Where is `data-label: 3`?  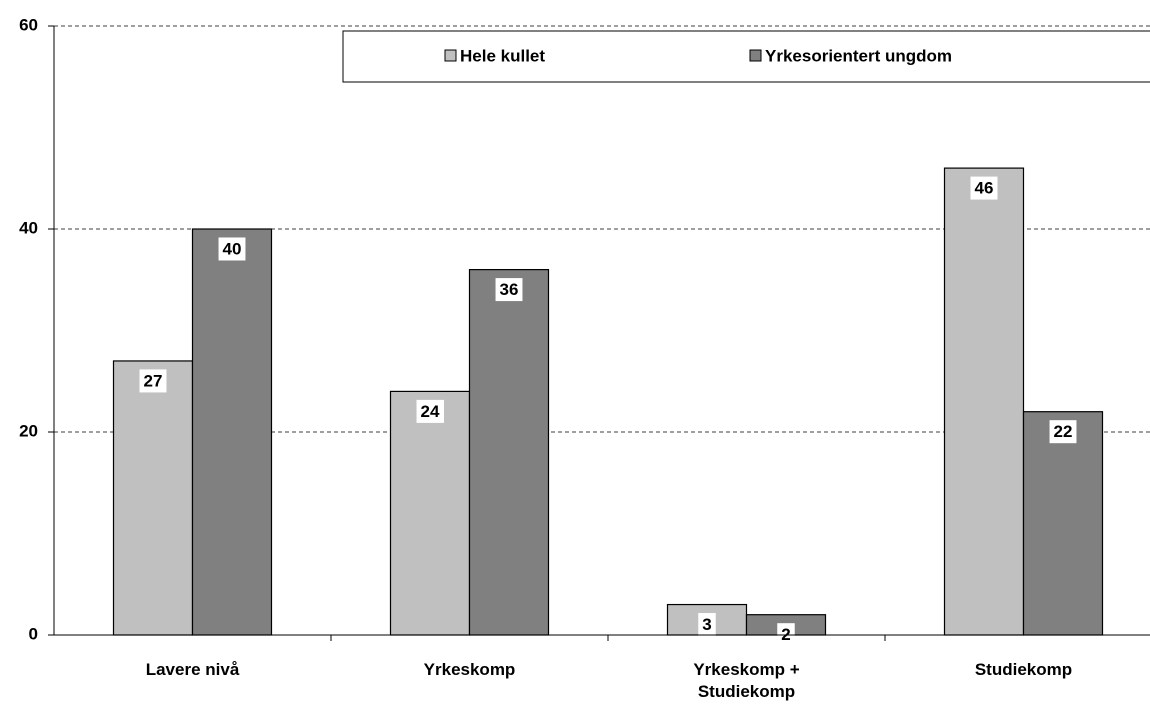
data-label: 3 is located at coordinates (706, 624).